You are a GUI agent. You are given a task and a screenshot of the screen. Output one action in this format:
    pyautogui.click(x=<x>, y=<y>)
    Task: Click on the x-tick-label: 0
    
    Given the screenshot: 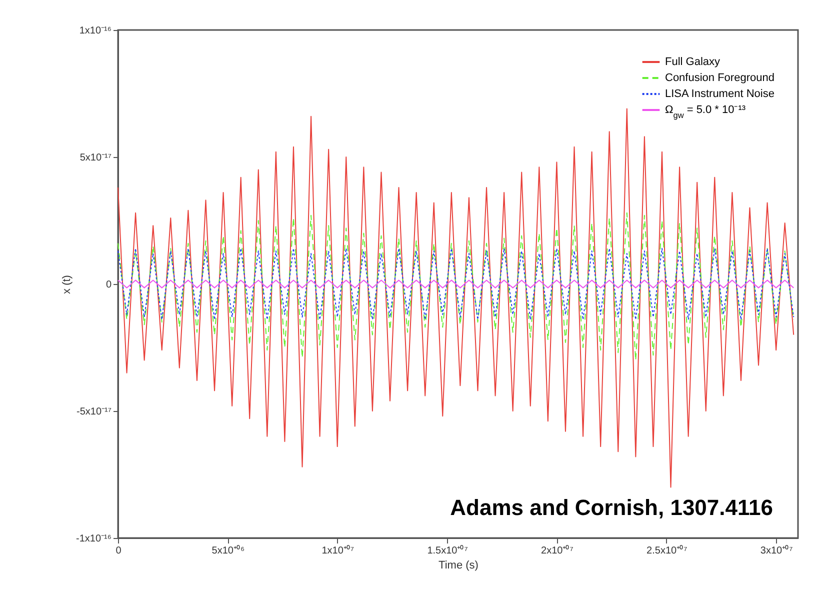 What is the action you would take?
    pyautogui.click(x=119, y=551)
    